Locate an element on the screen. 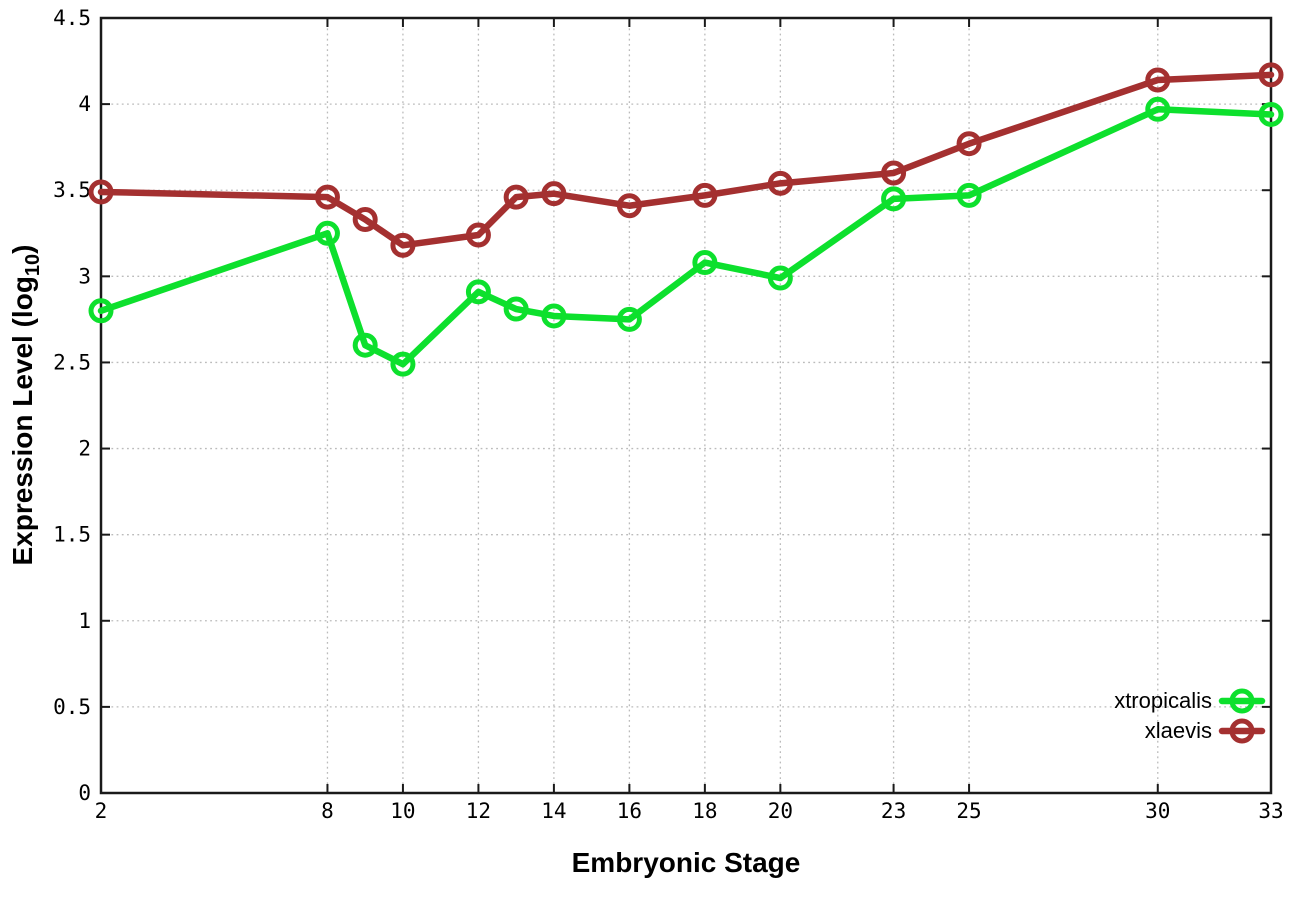 This screenshot has width=1296, height=907. x-tick-label: 16 is located at coordinates (629, 811).